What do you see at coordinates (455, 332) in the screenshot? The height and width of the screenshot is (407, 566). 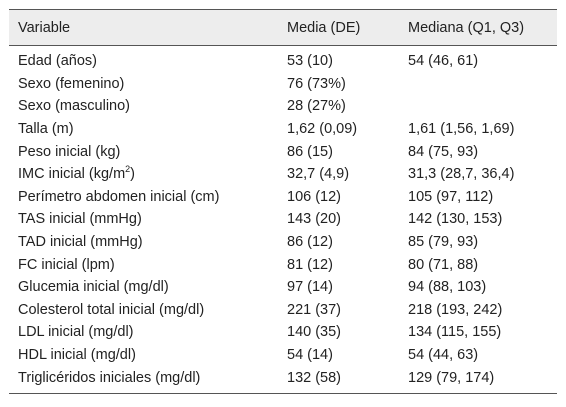 I see `cell-mediana: 134 (115, 155)` at bounding box center [455, 332].